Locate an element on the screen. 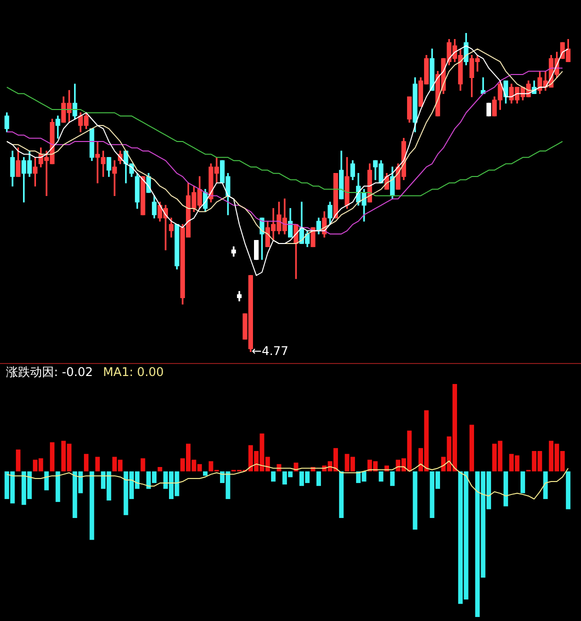 Image resolution: width=581 pixels, height=621 pixels. text: MA1: 0.00 is located at coordinates (133, 372).